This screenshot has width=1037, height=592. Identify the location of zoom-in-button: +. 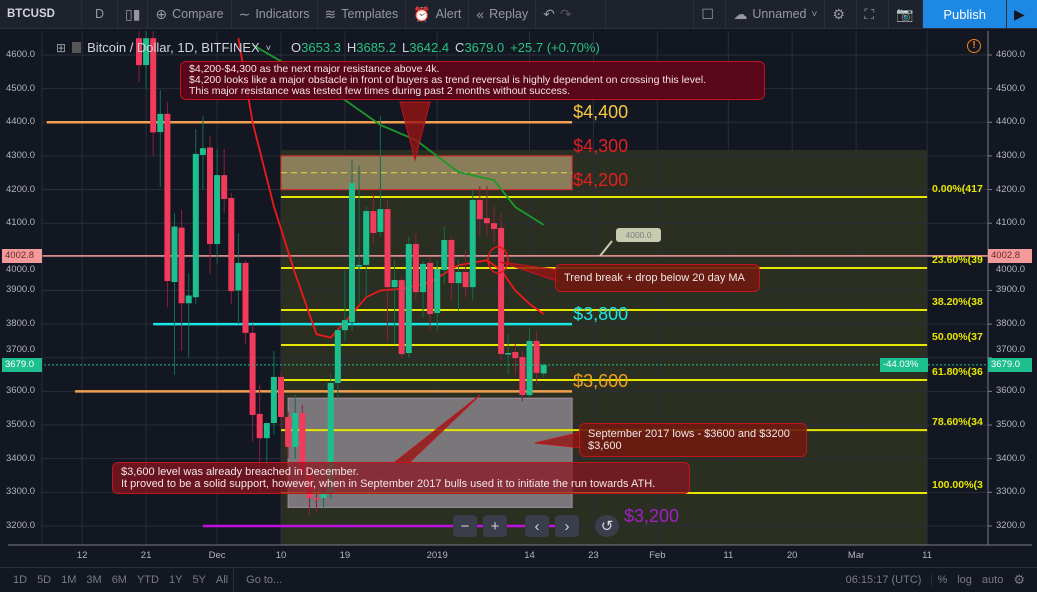
(495, 526).